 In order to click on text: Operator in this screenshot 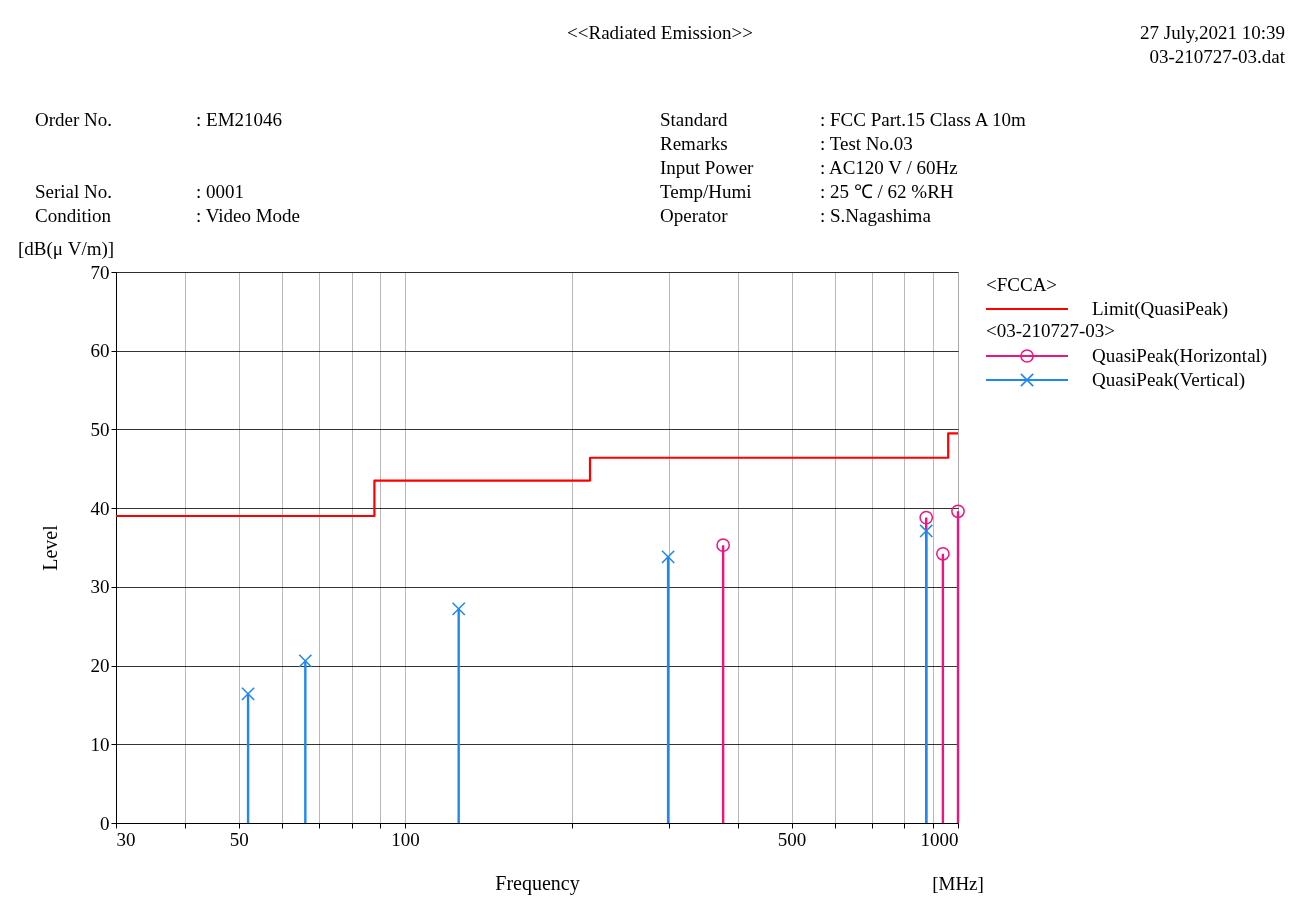, I will do `click(694, 215)`.